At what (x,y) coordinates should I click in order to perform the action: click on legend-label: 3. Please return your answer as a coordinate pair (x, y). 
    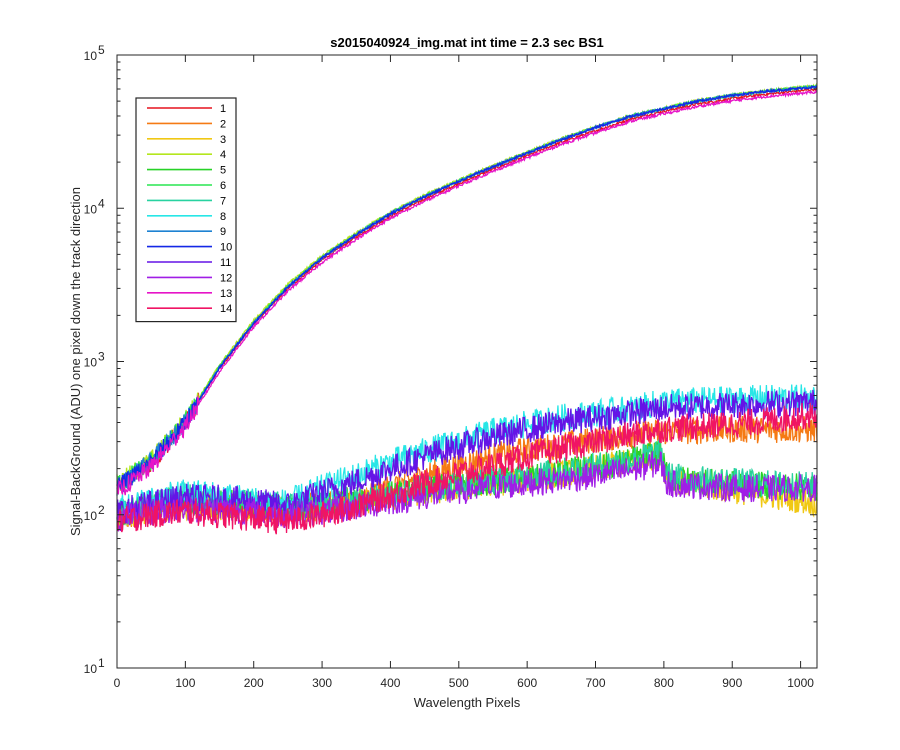
    Looking at the image, I should click on (223, 140).